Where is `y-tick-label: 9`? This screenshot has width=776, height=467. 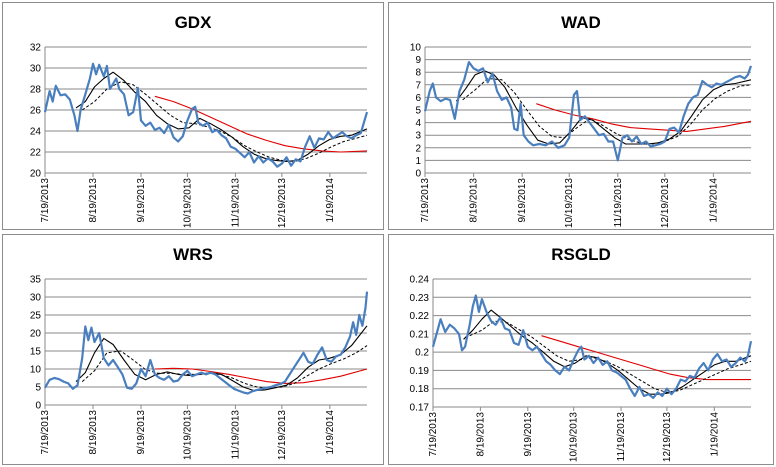
y-tick-label: 9 is located at coordinates (418, 60).